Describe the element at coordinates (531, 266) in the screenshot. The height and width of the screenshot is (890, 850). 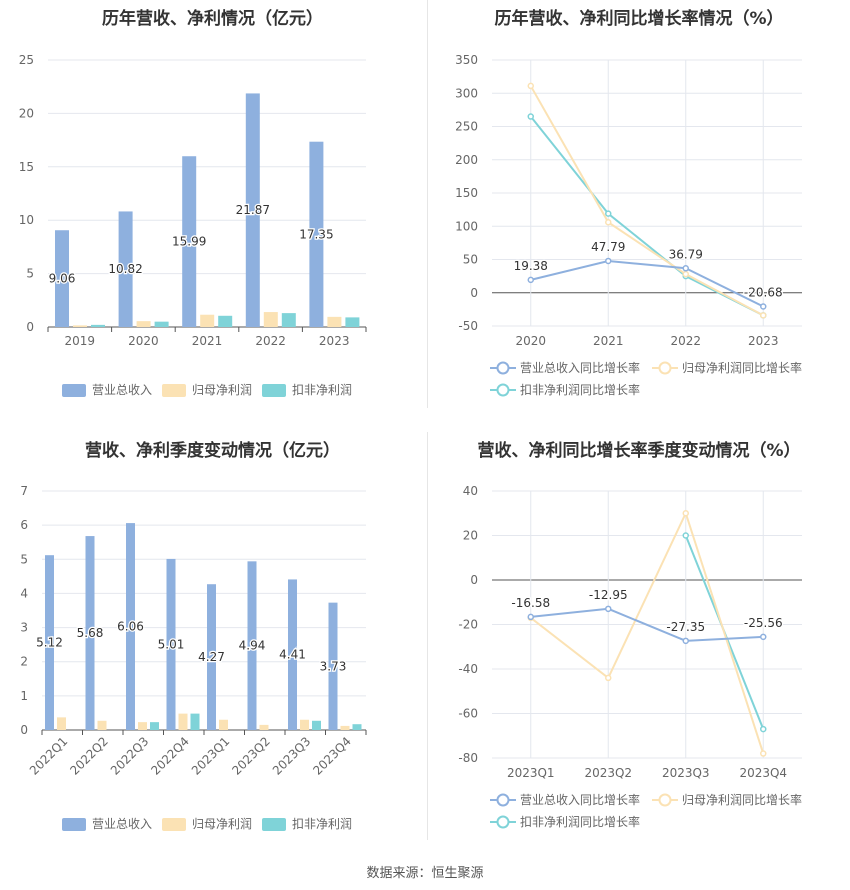
I see `data-label: 19.38` at that location.